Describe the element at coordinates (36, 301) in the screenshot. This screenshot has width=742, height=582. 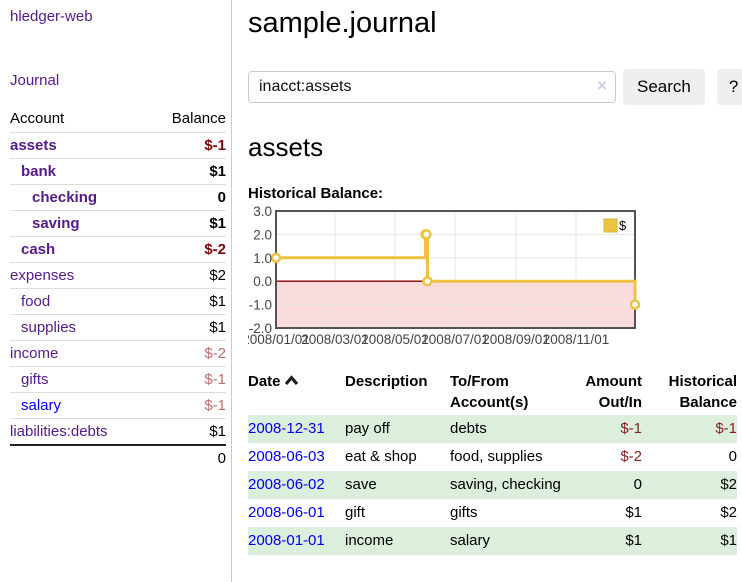
I see `account-link: food` at that location.